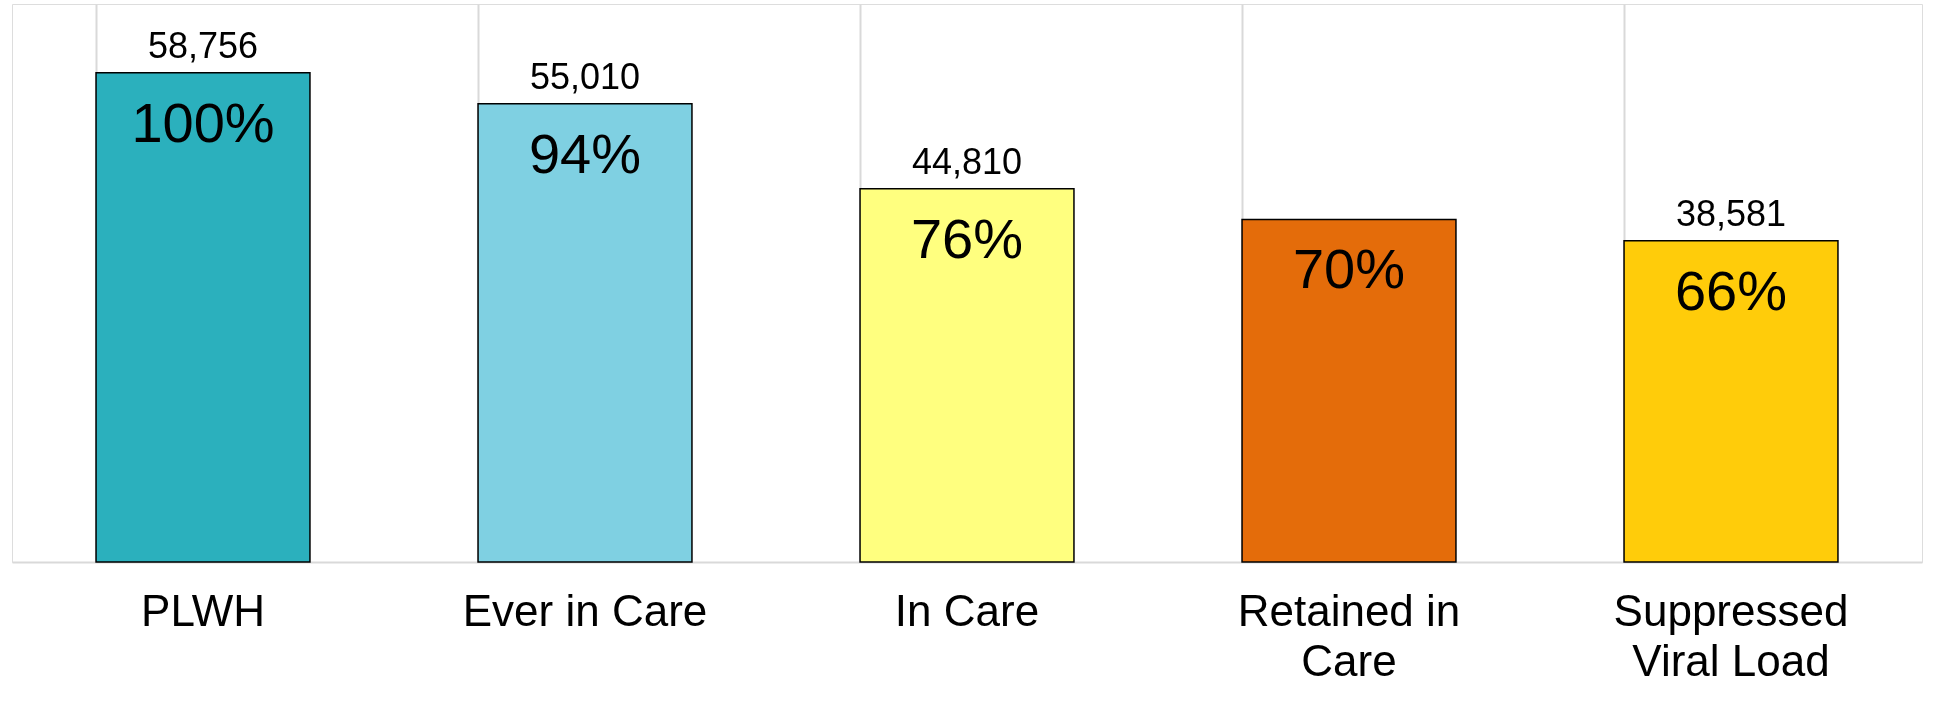 The width and height of the screenshot is (1940, 712). Describe the element at coordinates (585, 153) in the screenshot. I see `annotation: 94%` at that location.